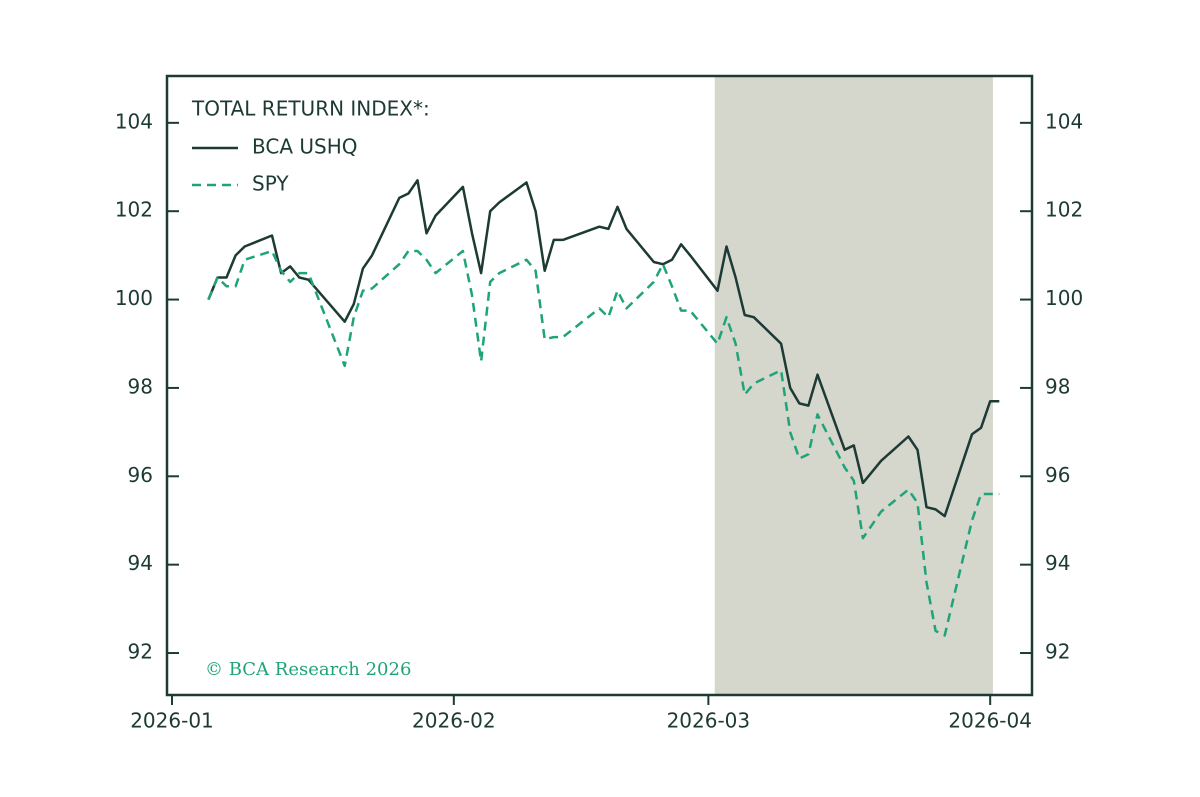 Image resolution: width=1200 pixels, height=797 pixels. What do you see at coordinates (1057, 386) in the screenshot?
I see `y2-tick-label: 98` at bounding box center [1057, 386].